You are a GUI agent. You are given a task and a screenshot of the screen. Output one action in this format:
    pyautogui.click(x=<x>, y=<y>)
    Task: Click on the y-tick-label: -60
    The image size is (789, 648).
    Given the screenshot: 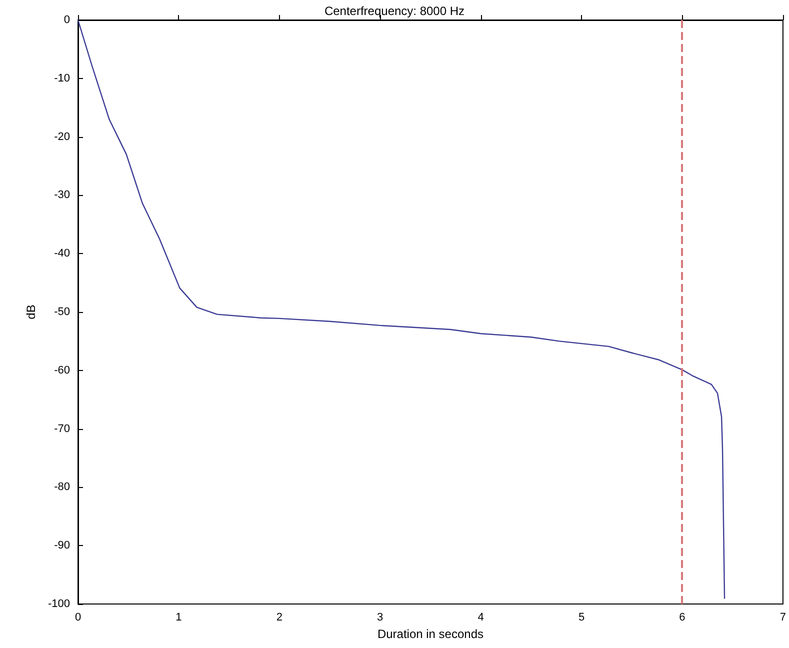 What is the action you would take?
    pyautogui.click(x=62, y=370)
    